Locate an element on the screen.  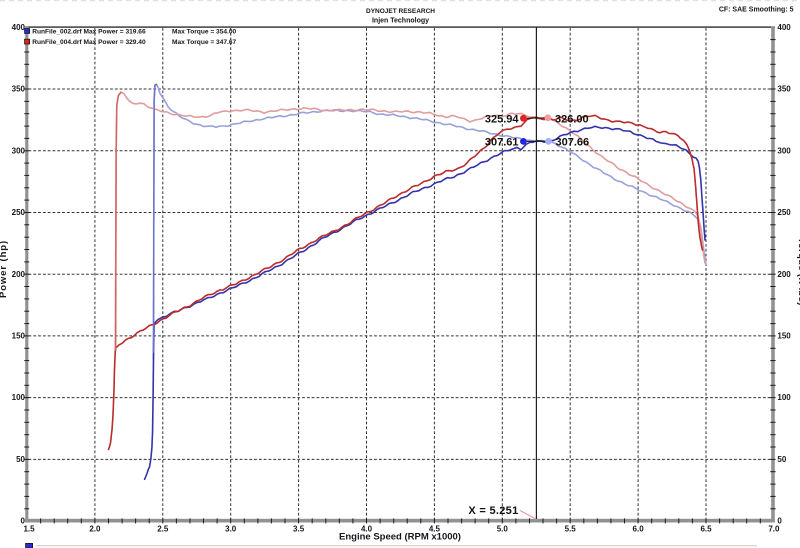
svg-text: 2.5 is located at coordinates (163, 529).